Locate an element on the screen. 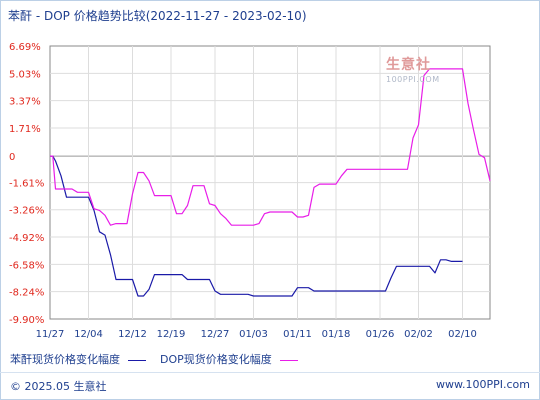  x-tick-label: 01/26 is located at coordinates (380, 334).